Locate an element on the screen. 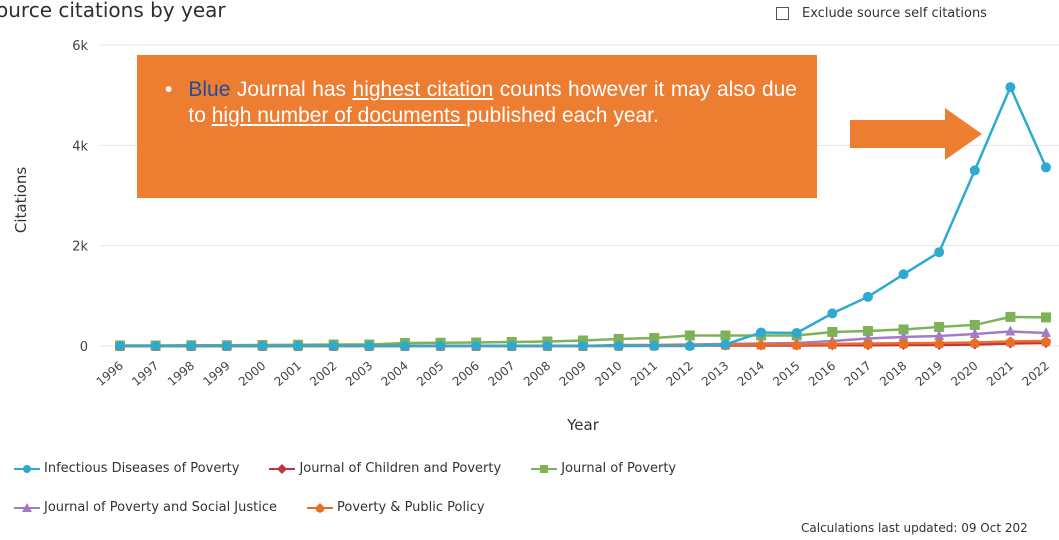 The width and height of the screenshot is (1059, 540). callout-arrow-icon is located at coordinates (916, 134).